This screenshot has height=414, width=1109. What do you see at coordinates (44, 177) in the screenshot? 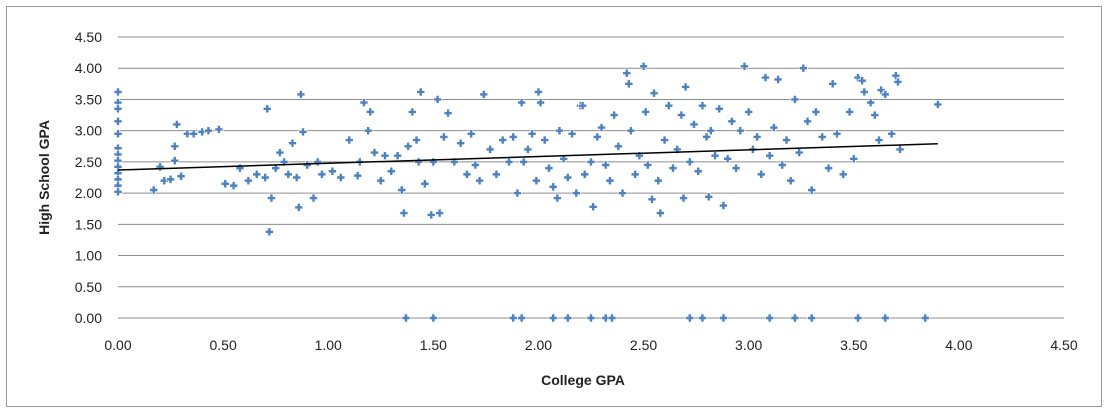
I see `y-axis-title: High School GPA` at bounding box center [44, 177].